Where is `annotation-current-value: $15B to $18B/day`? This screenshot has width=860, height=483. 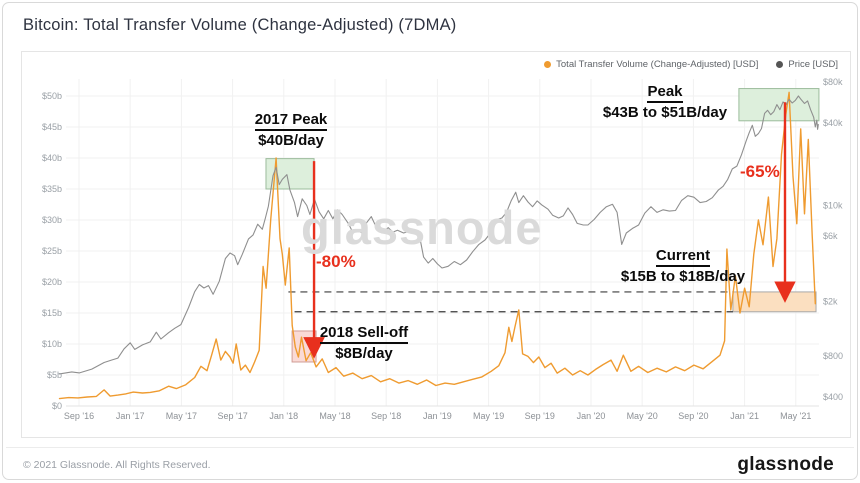
annotation-current-value: $15B to $18B/day is located at coordinates (683, 276).